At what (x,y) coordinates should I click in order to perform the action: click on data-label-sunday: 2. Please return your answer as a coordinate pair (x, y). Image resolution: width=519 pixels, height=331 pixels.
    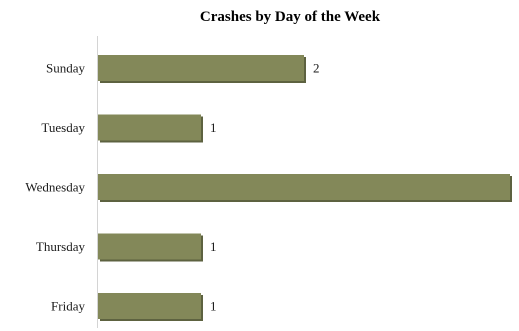
    Looking at the image, I should click on (316, 68).